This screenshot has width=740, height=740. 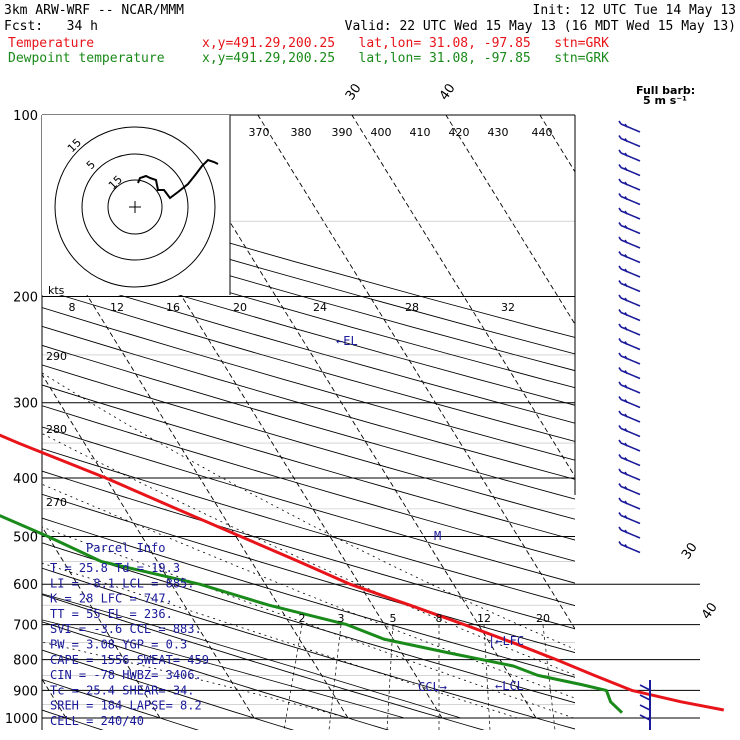 I want to click on temperature-legend-label: Temperature, so click(x=51, y=43).